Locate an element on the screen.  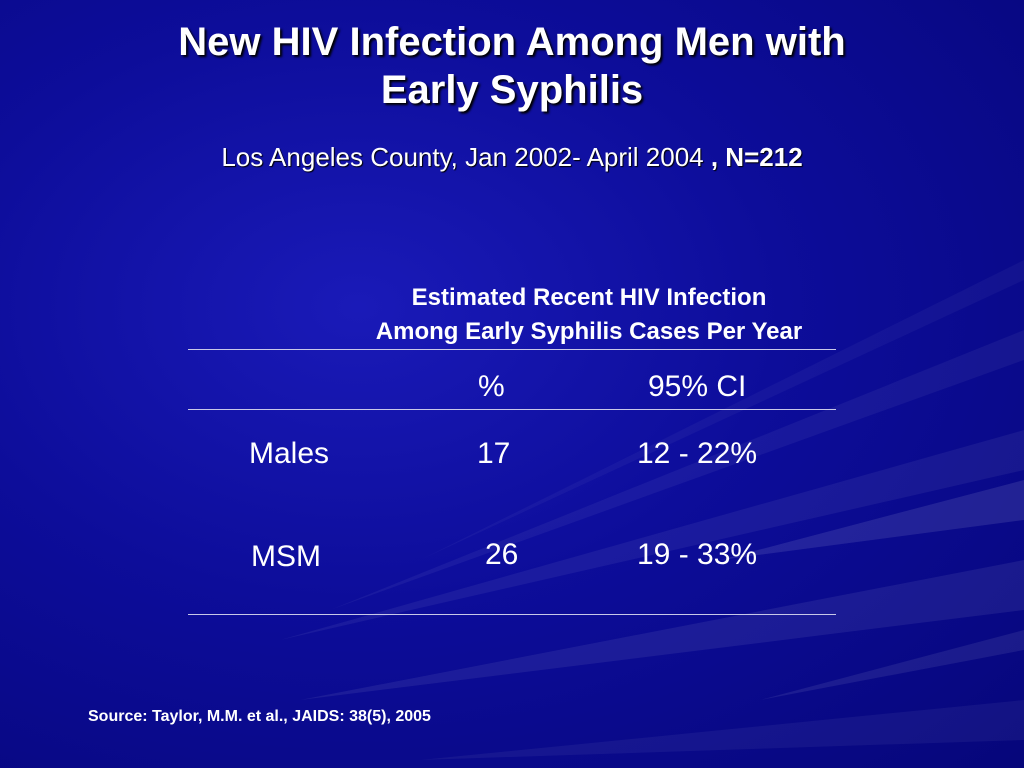
header-percent: % is located at coordinates (491, 386).